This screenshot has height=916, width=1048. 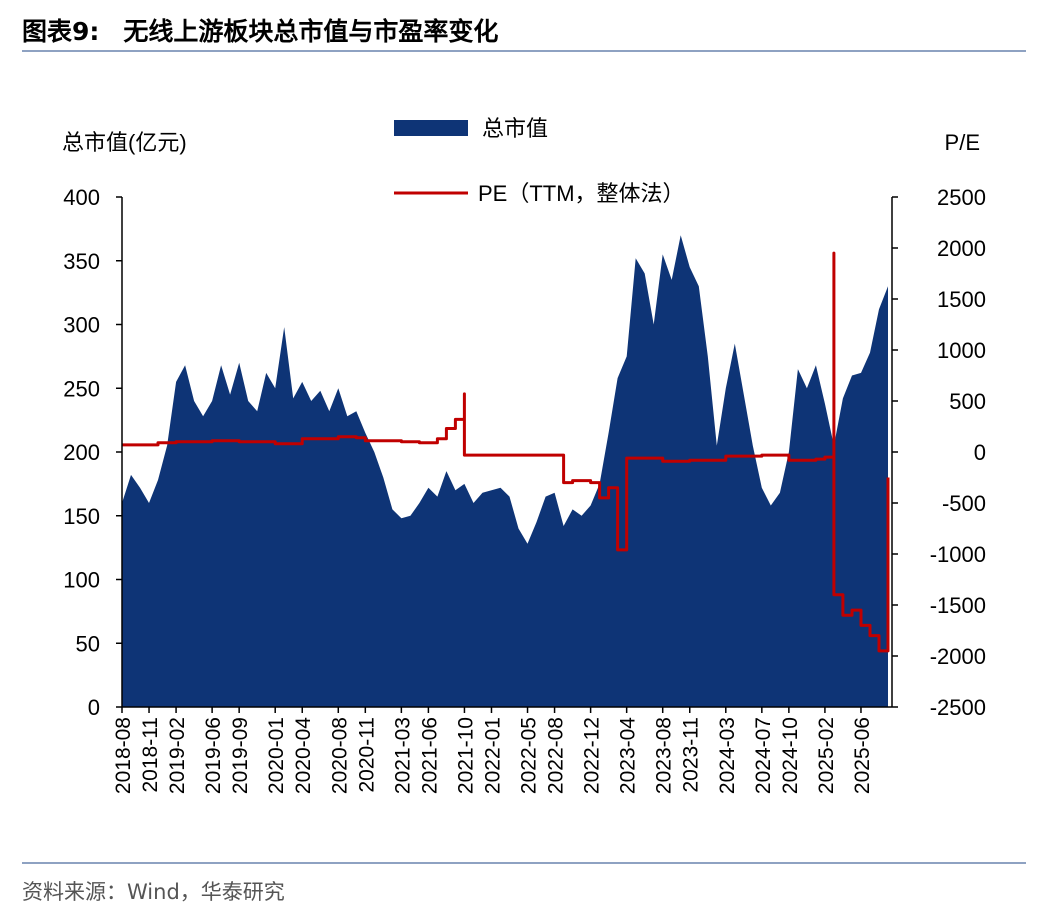 I want to click on x-tick-label: 2022-08, so click(x=556, y=755).